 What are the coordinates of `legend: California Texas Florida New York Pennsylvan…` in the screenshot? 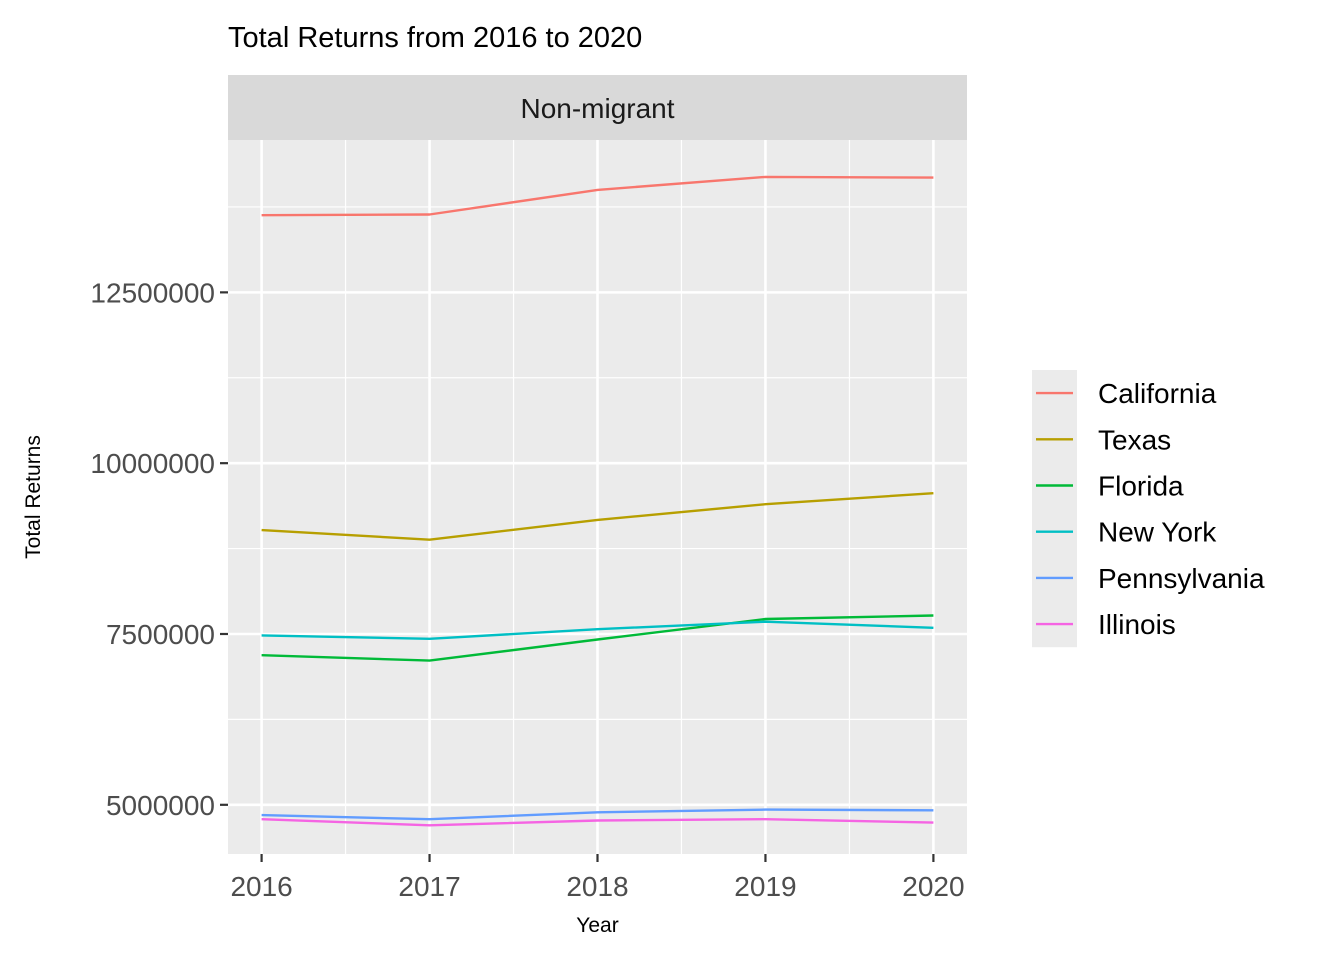 It's located at (1148, 509).